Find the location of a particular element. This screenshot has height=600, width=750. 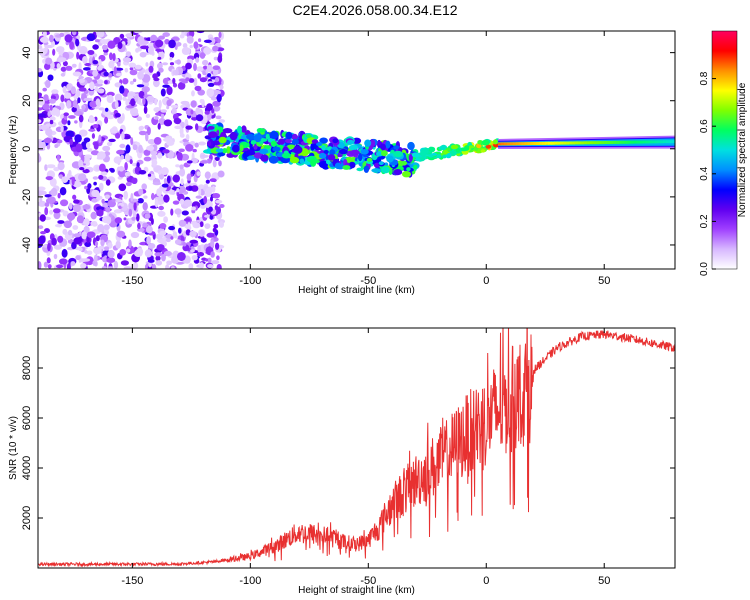

x-tick-label: -150 is located at coordinates (132, 281).